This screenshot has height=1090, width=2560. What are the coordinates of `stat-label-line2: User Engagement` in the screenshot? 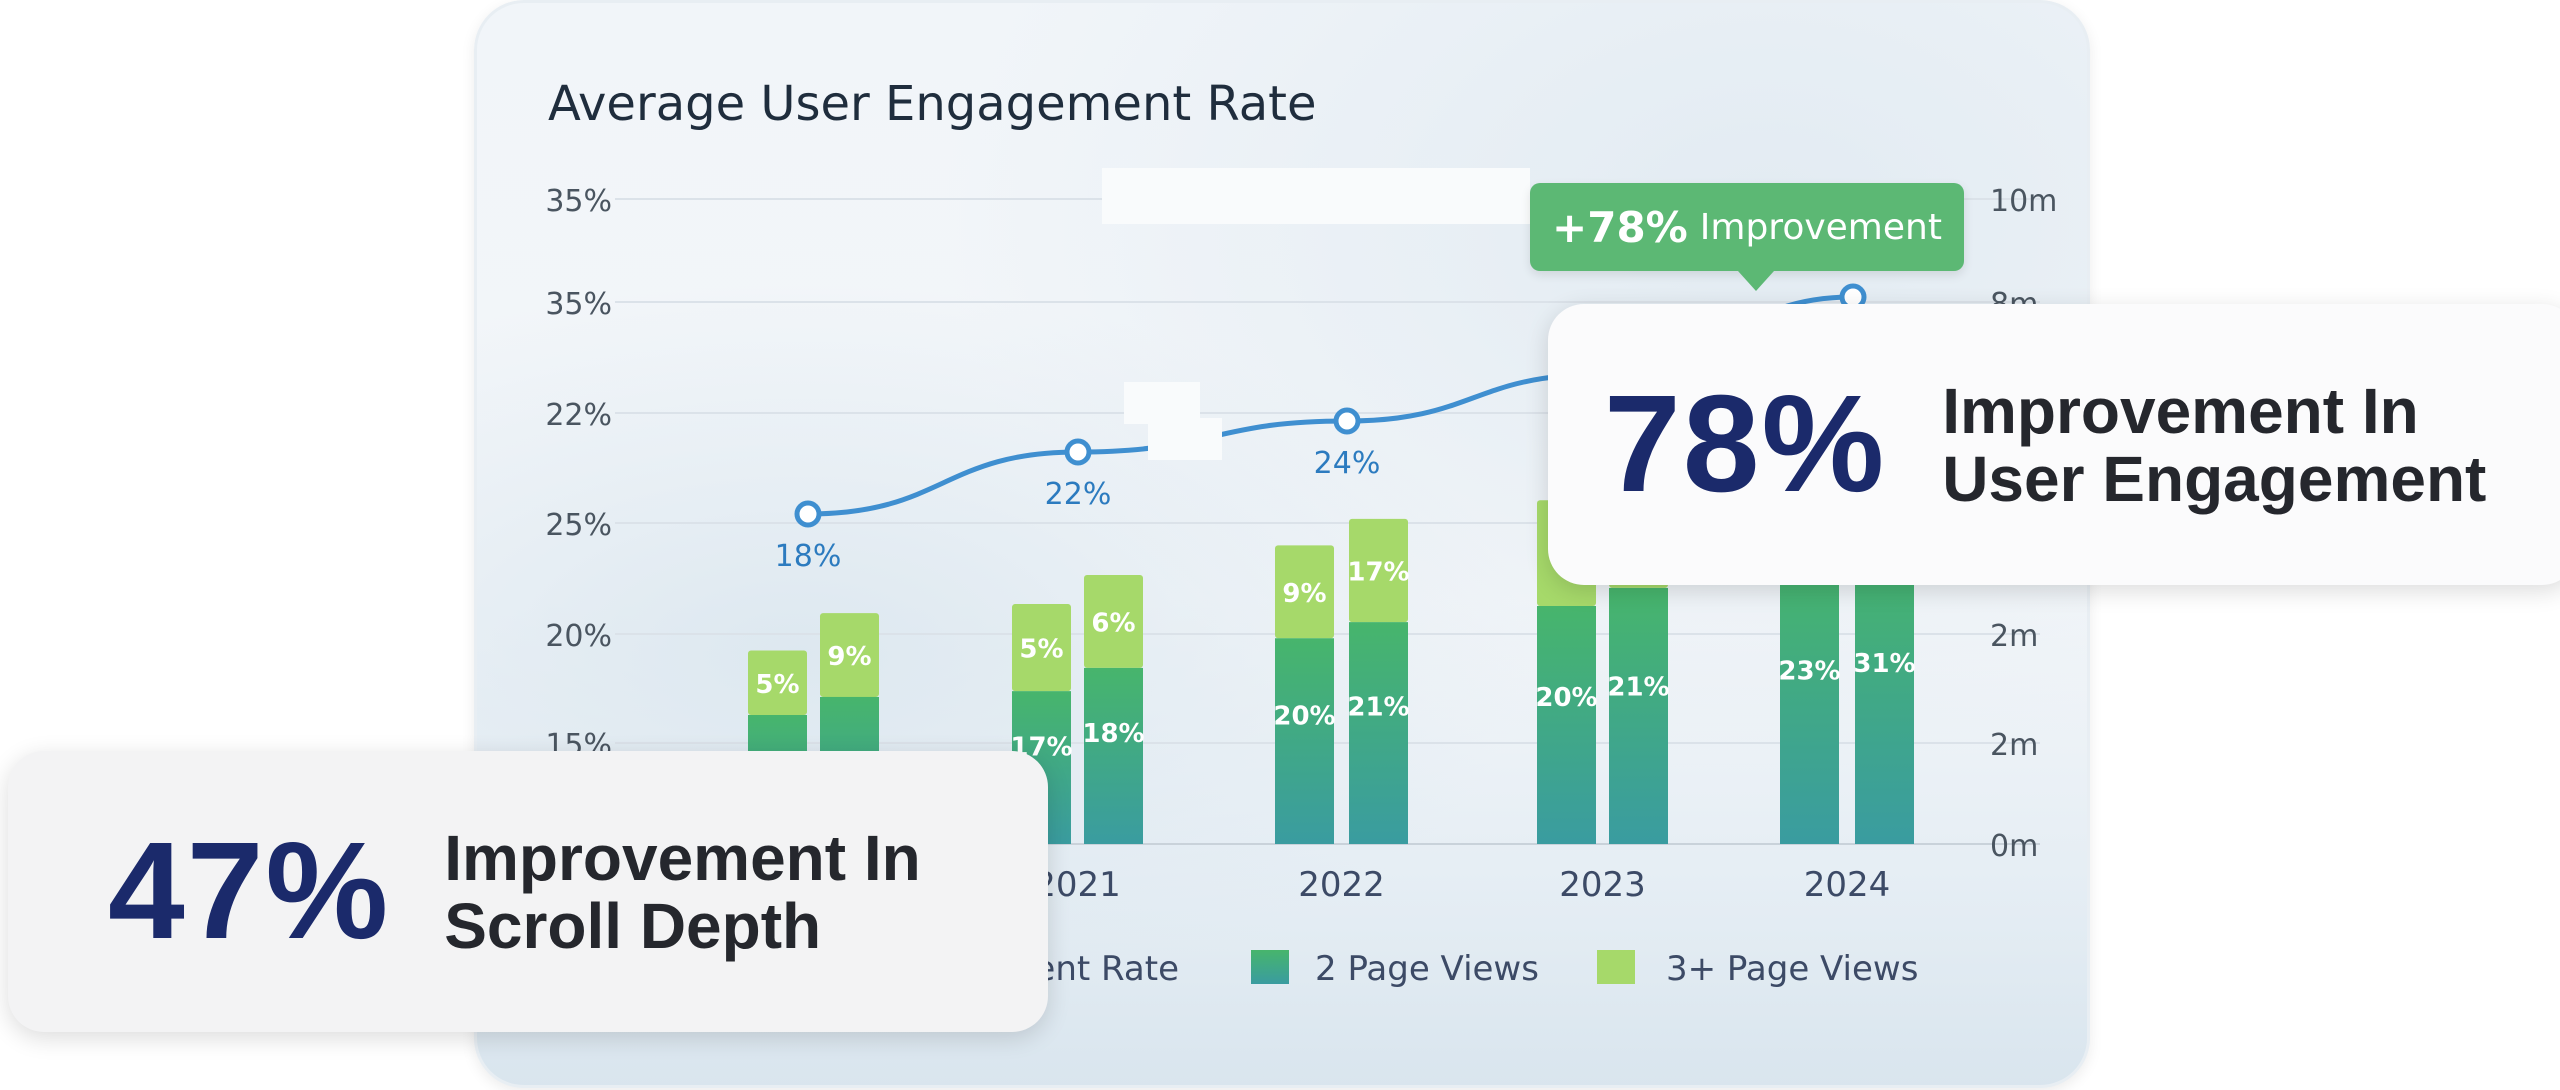 It's located at (2214, 478).